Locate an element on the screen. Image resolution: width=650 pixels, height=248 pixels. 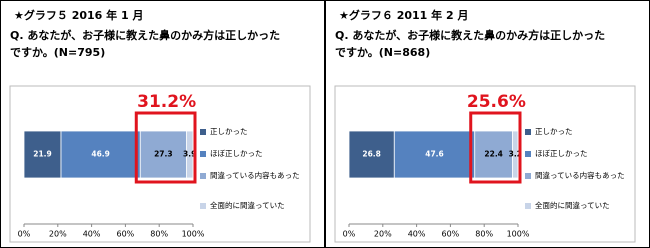
value-label: 47.6 is located at coordinates (434, 154).